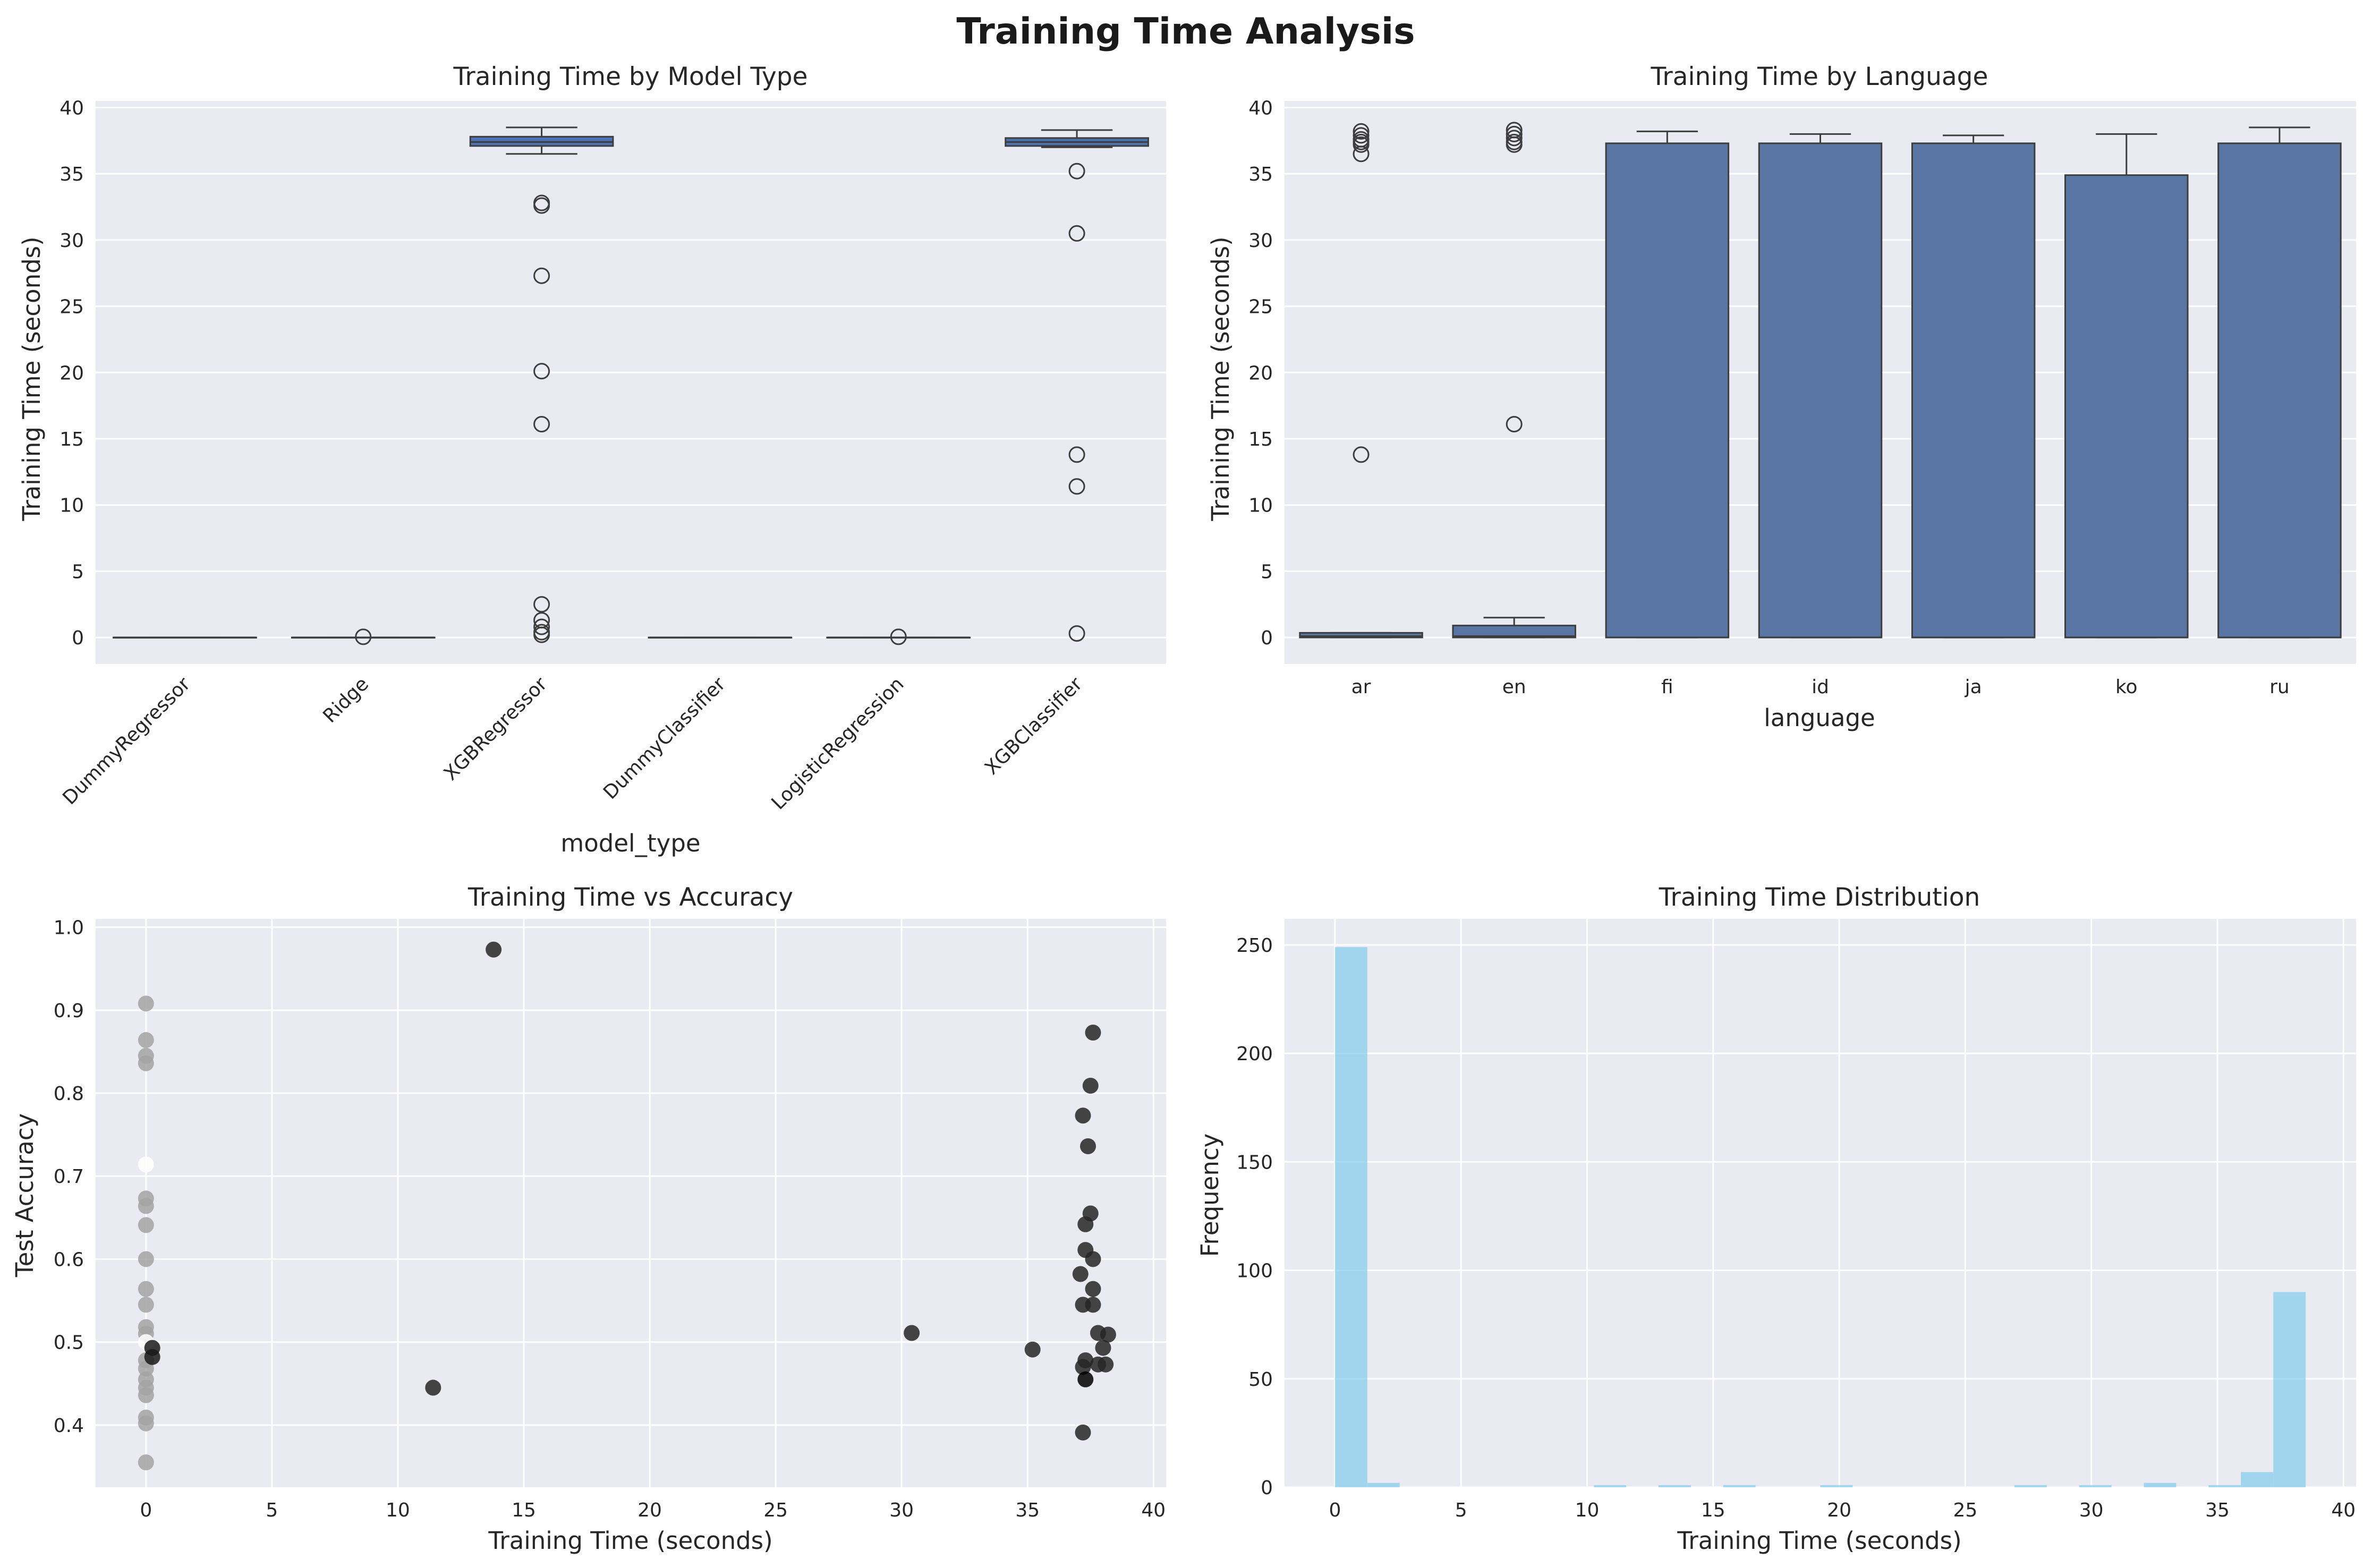 This screenshot has height=1568, width=2372. I want to click on x-axis-label: Training Time (seconds), so click(630, 1541).